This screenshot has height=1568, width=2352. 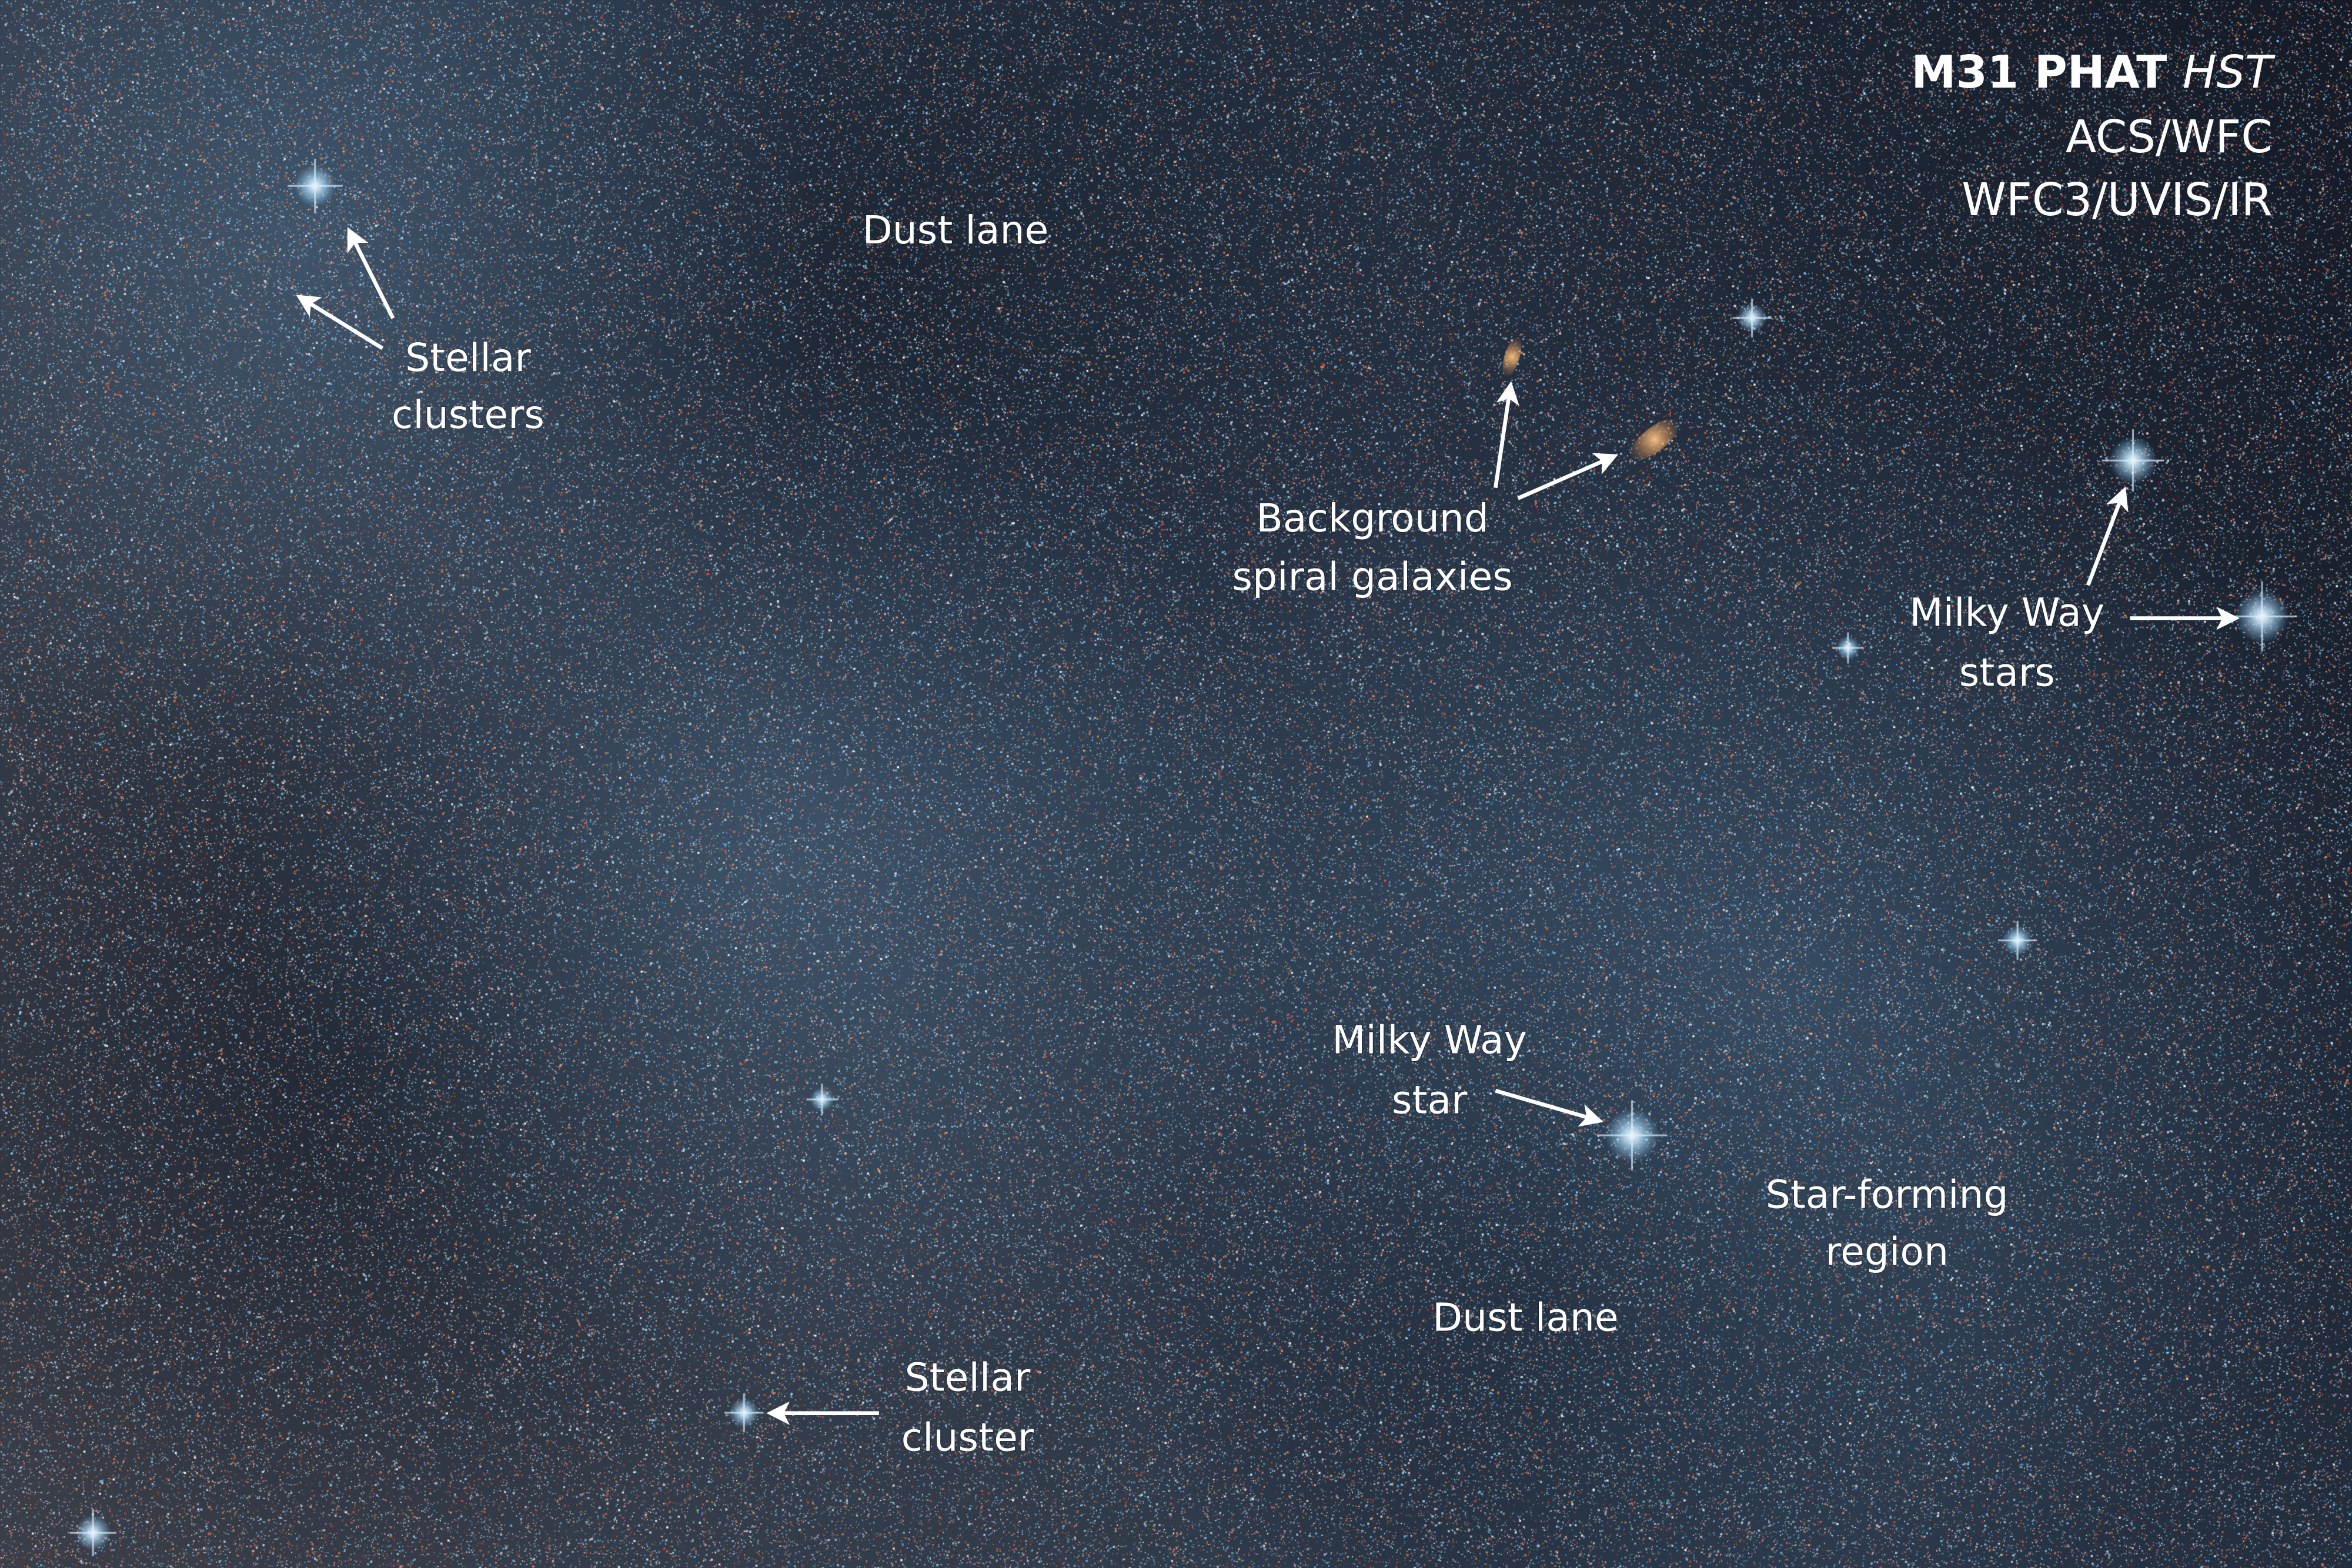 I want to click on annotation-star-forming-region: Star-forming region, so click(x=1887, y=1223).